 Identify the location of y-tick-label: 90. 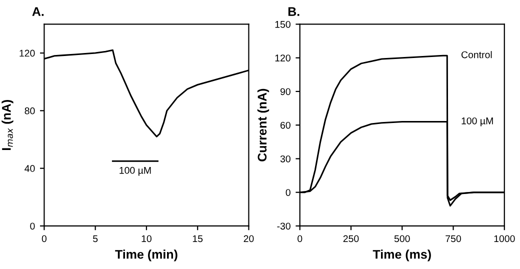
(285, 92).